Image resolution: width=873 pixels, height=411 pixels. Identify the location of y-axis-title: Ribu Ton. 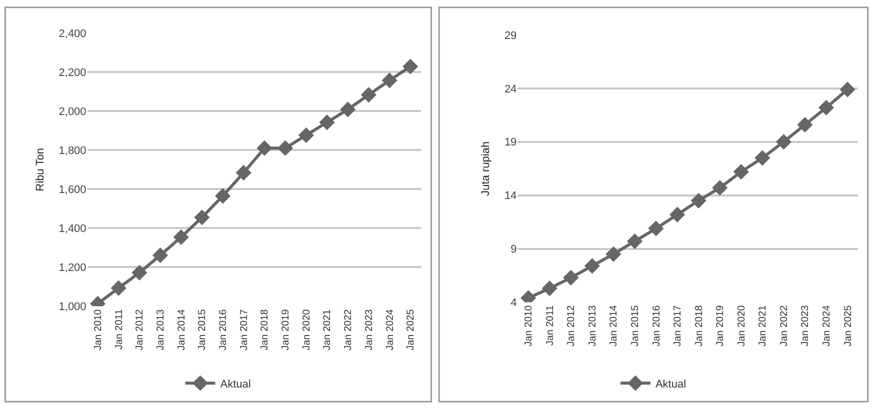
(40, 170).